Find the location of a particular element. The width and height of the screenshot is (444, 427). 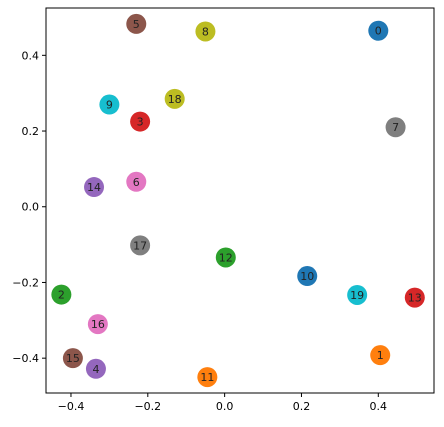

point-label: 15 is located at coordinates (73, 358).